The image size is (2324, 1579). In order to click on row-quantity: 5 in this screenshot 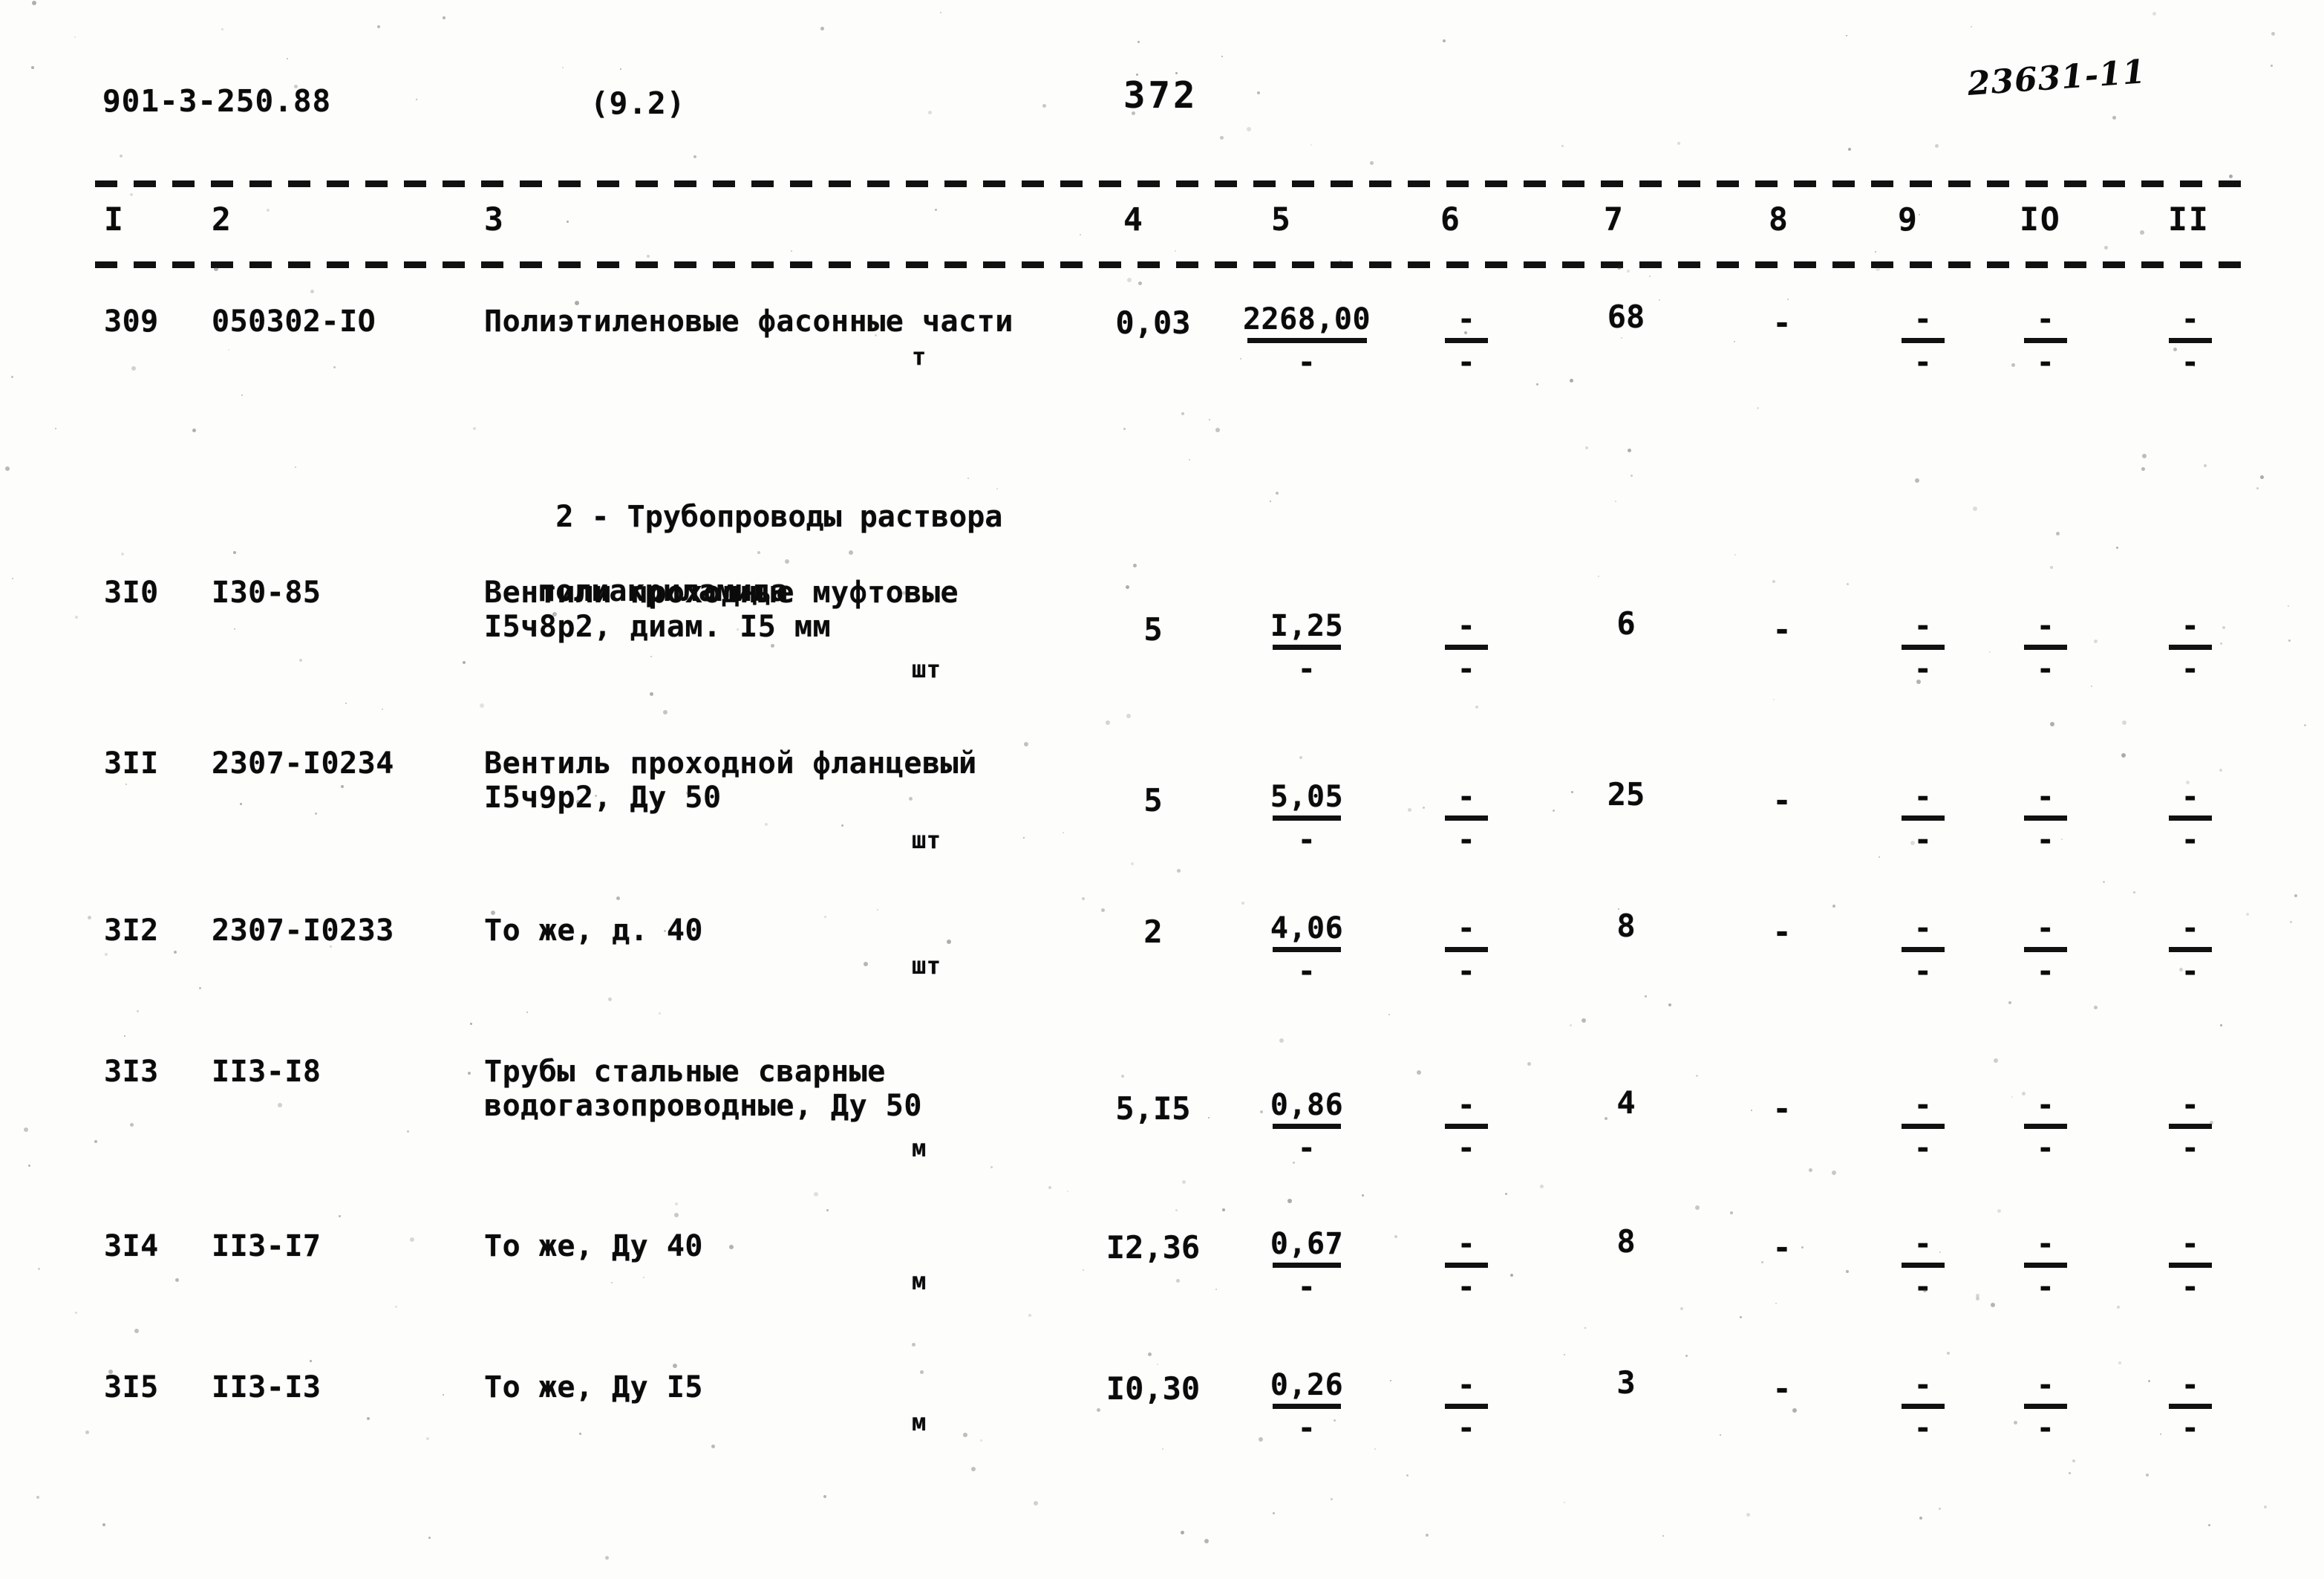, I will do `click(1153, 629)`.